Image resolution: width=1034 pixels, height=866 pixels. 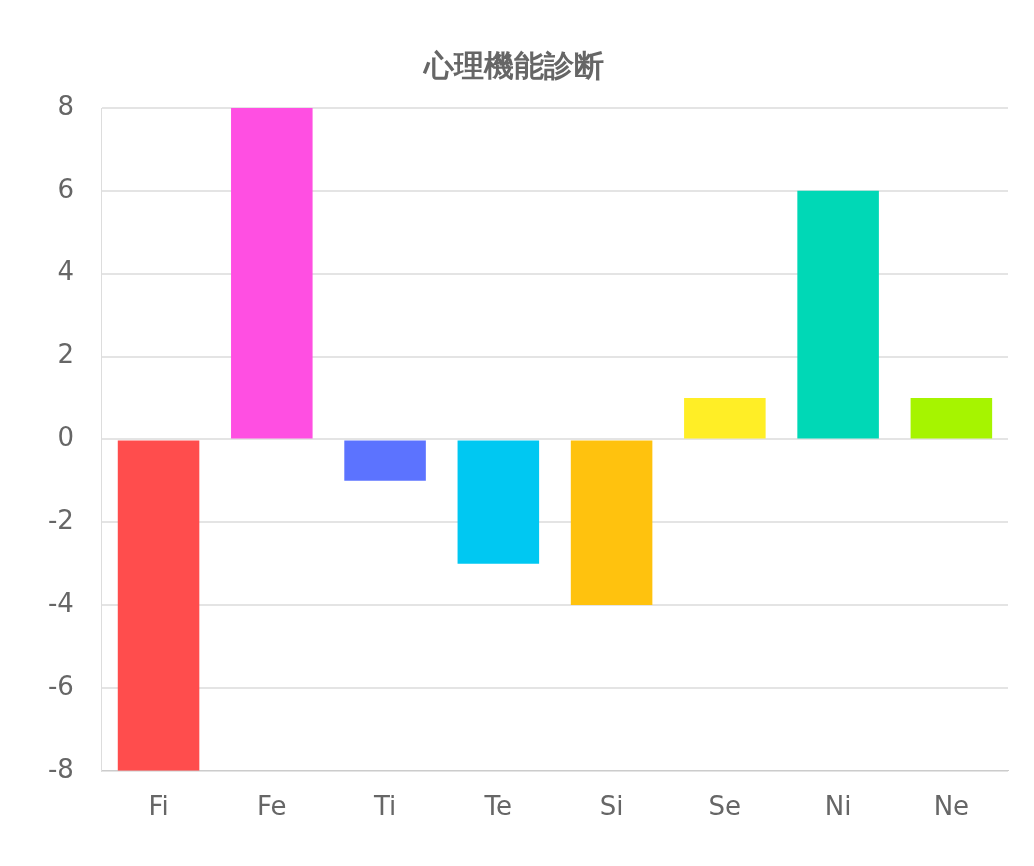 I want to click on y-tick-label: -4, so click(x=60, y=602).